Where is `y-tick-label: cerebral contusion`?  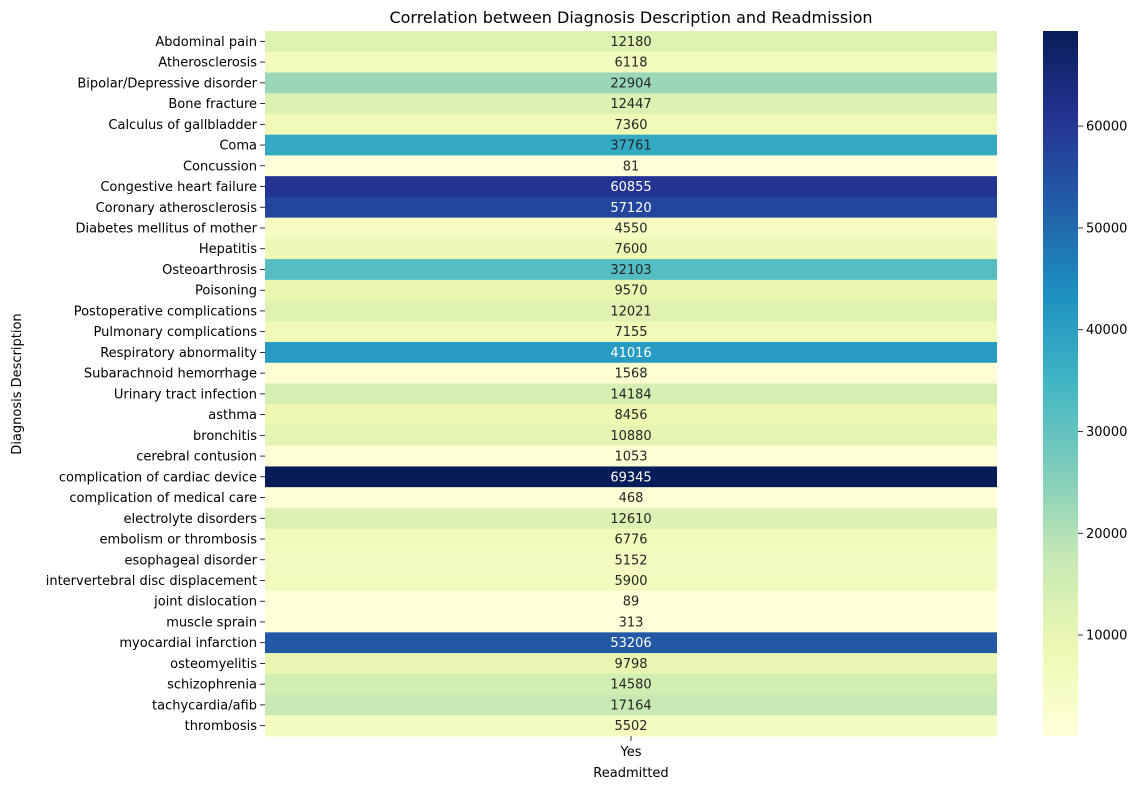 y-tick-label: cerebral contusion is located at coordinates (196, 457).